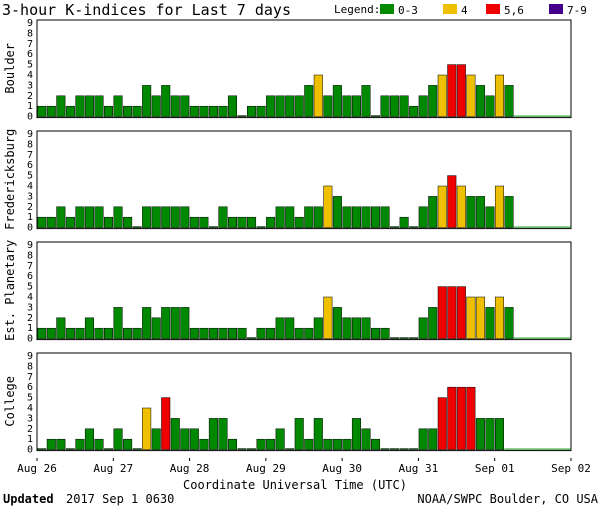  I want to click on y-tick-label: 1, so click(30, 217).